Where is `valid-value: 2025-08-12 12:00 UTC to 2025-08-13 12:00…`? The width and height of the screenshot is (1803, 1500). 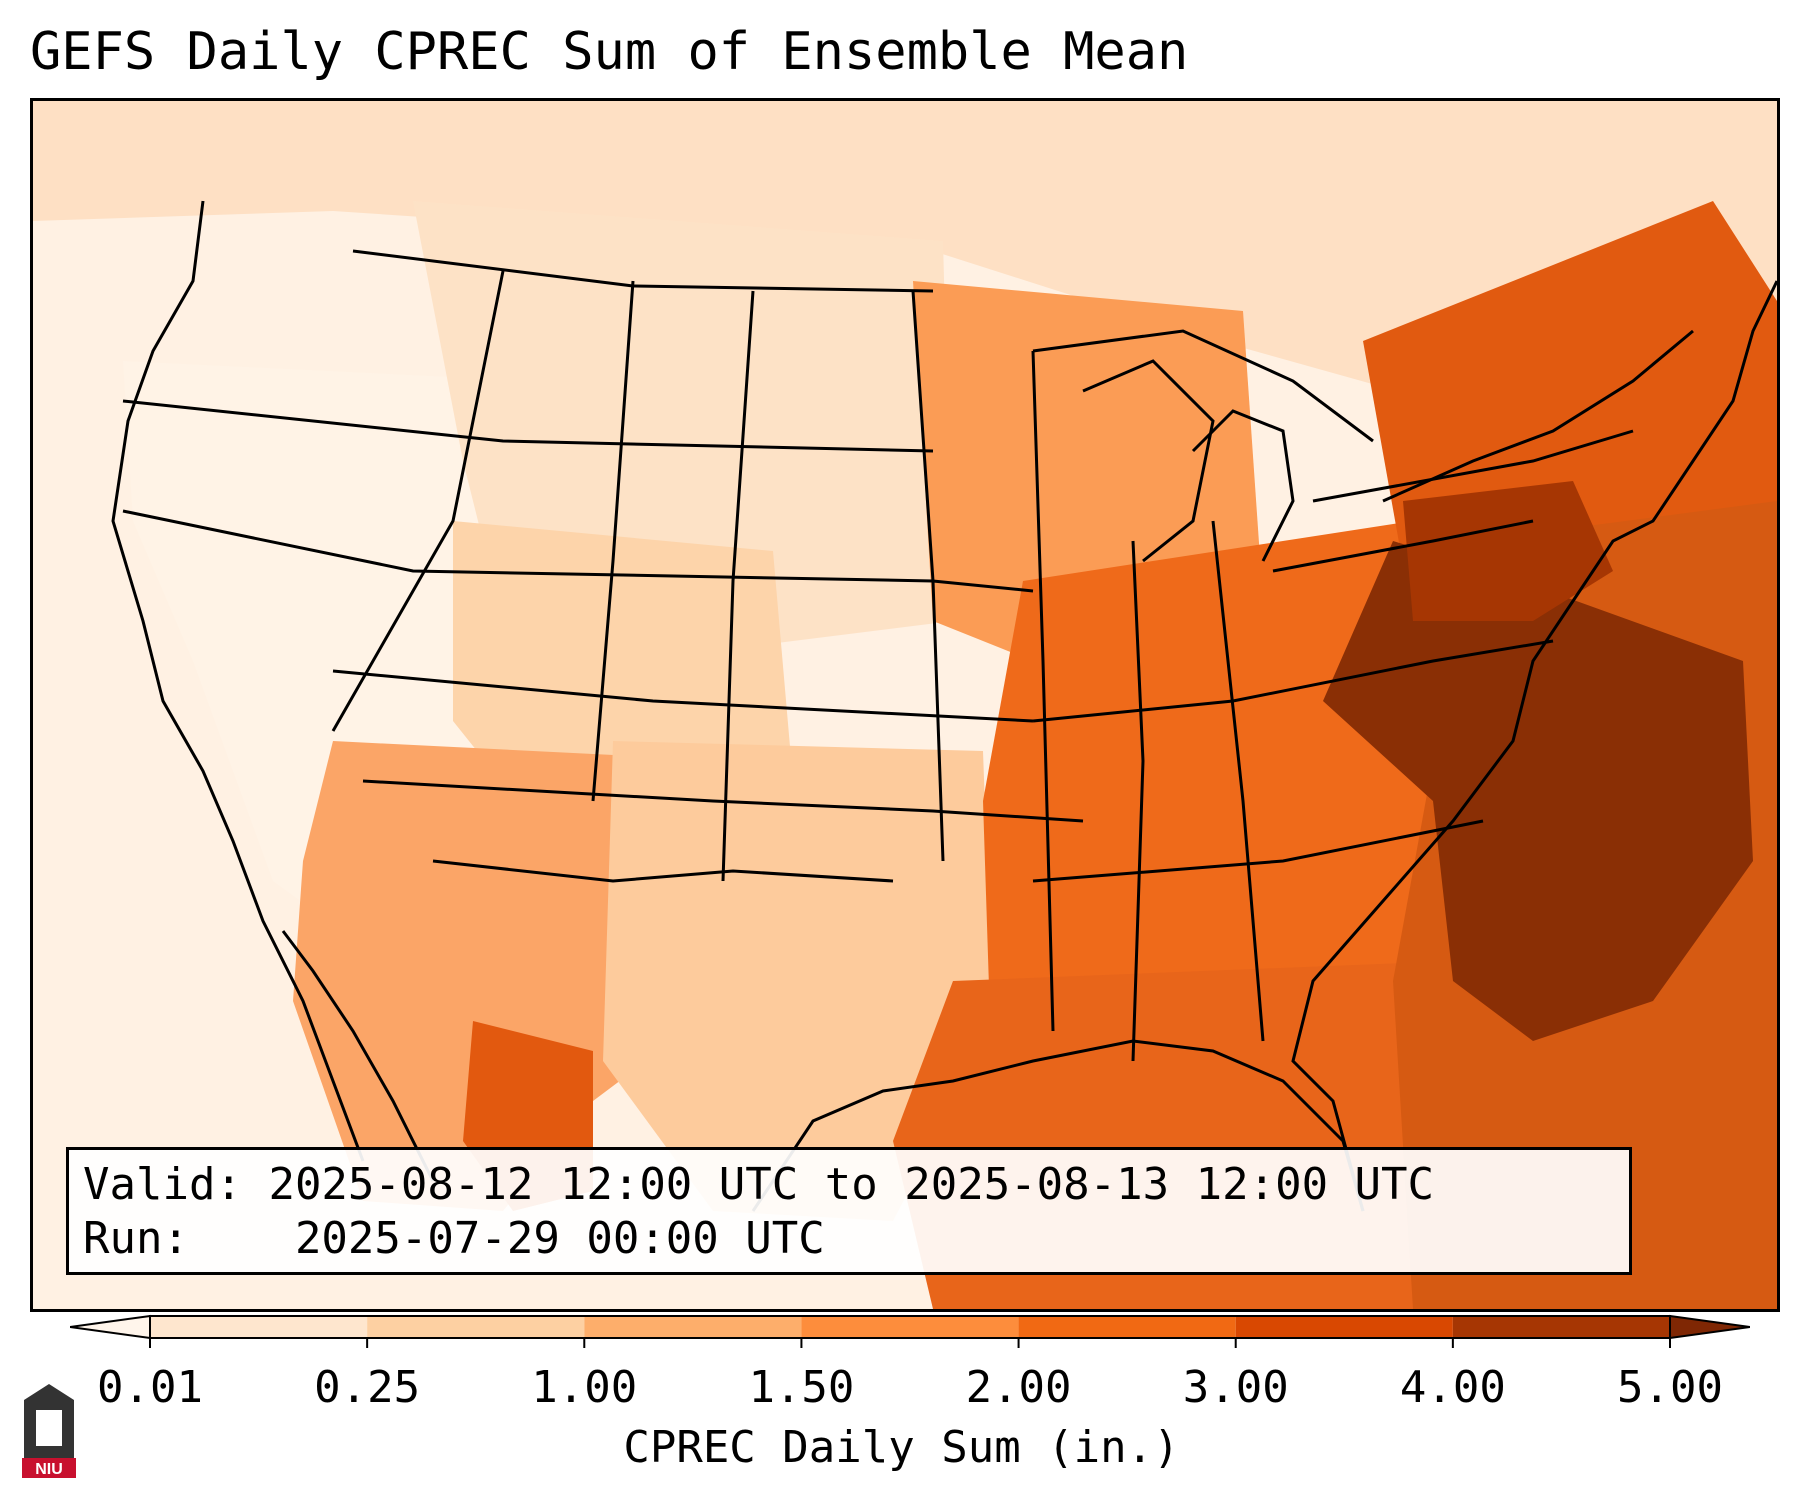
valid-value: 2025-08-12 12:00 UTC to 2025-08-13 12:00… is located at coordinates (851, 1184).